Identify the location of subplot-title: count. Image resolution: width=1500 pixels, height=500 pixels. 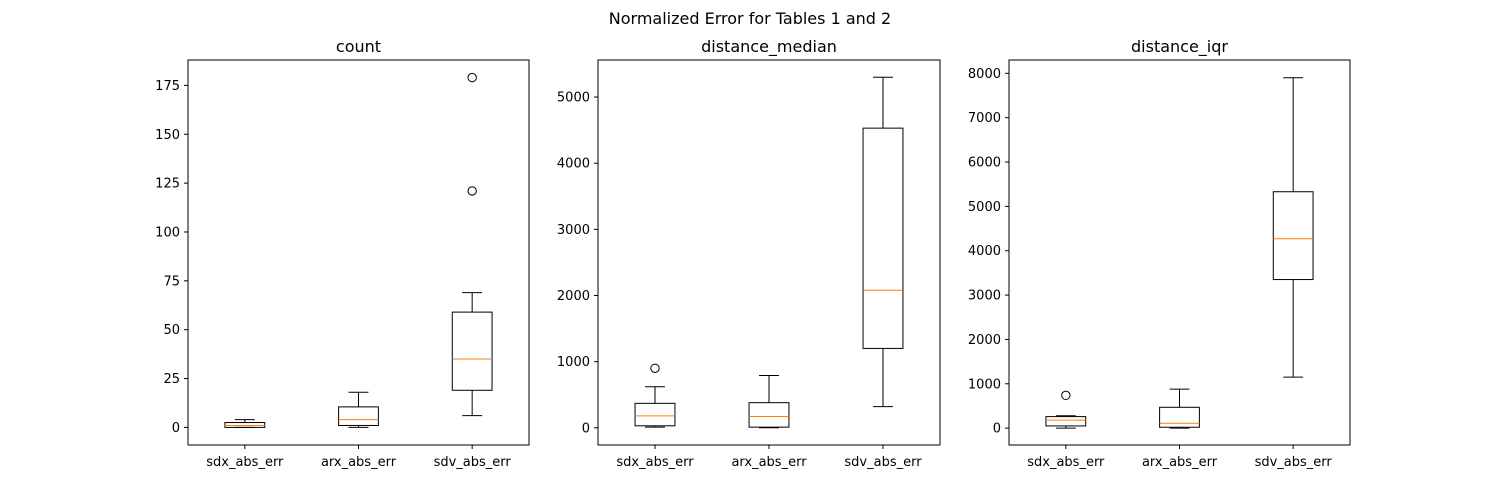
(358, 46).